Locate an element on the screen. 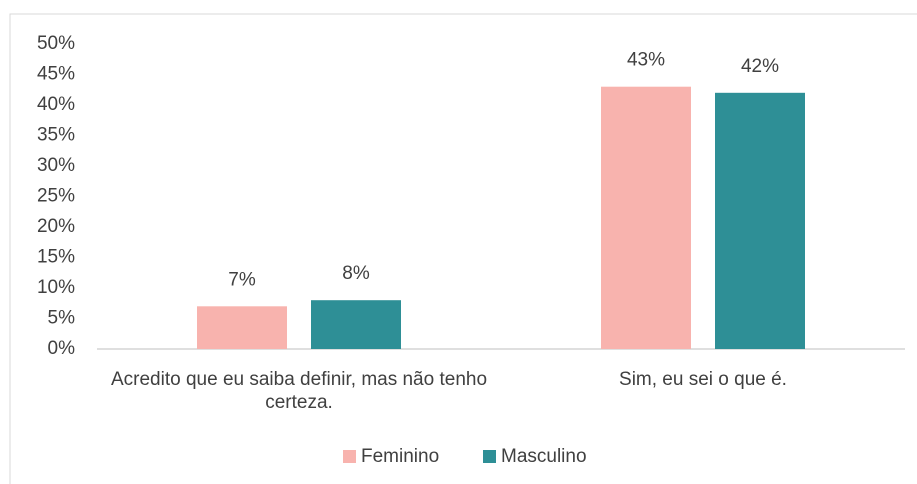 Image resolution: width=917 pixels, height=484 pixels. y-tick-label: 5% is located at coordinates (62, 318).